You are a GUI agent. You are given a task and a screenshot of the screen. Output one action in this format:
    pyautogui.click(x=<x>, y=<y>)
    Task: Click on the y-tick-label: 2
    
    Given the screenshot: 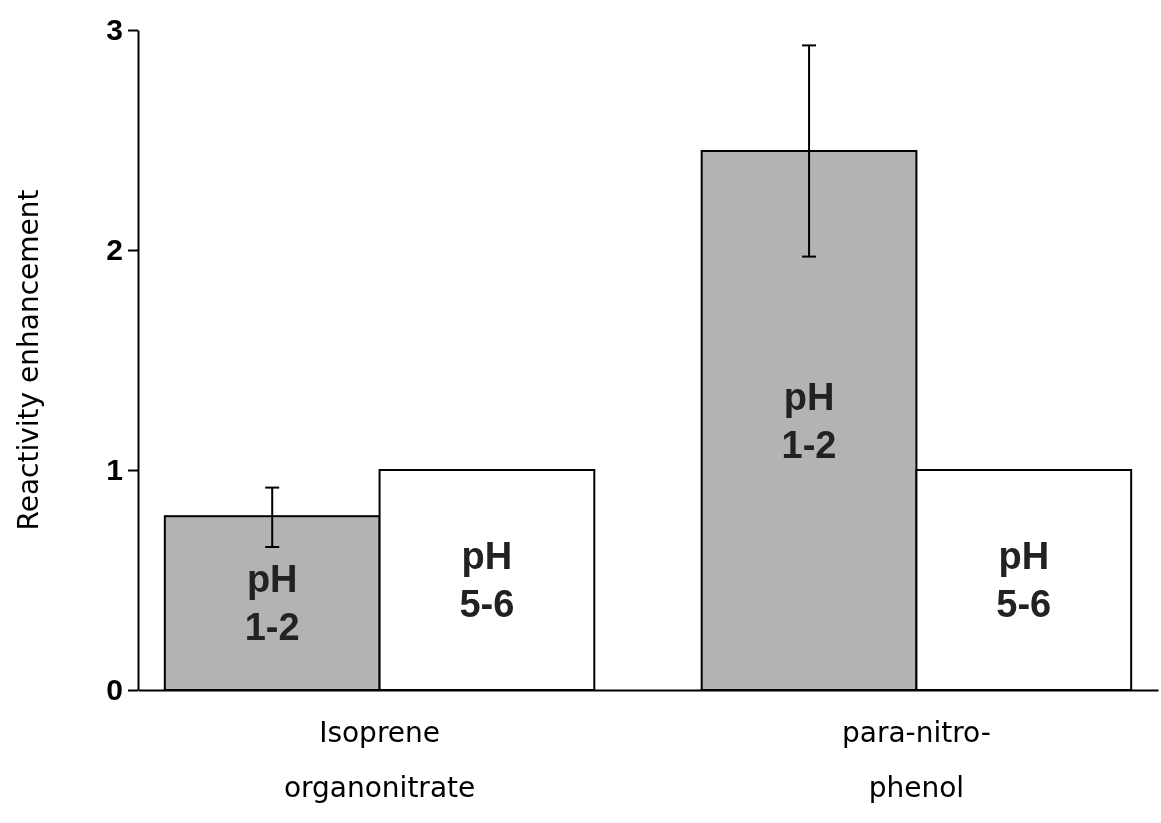 What is the action you would take?
    pyautogui.click(x=114, y=250)
    